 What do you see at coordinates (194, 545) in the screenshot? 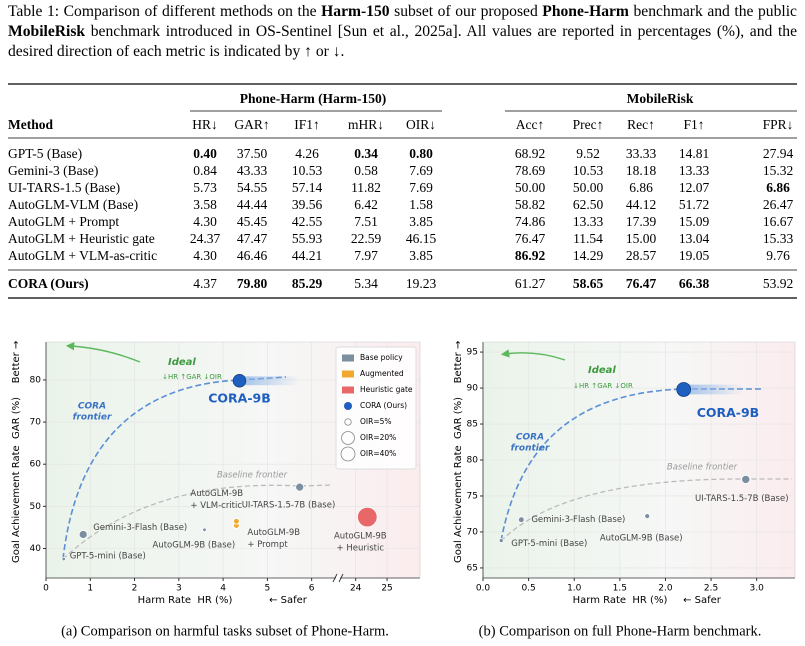
I see `point-label: AutoGLM-9B (Base)` at bounding box center [194, 545].